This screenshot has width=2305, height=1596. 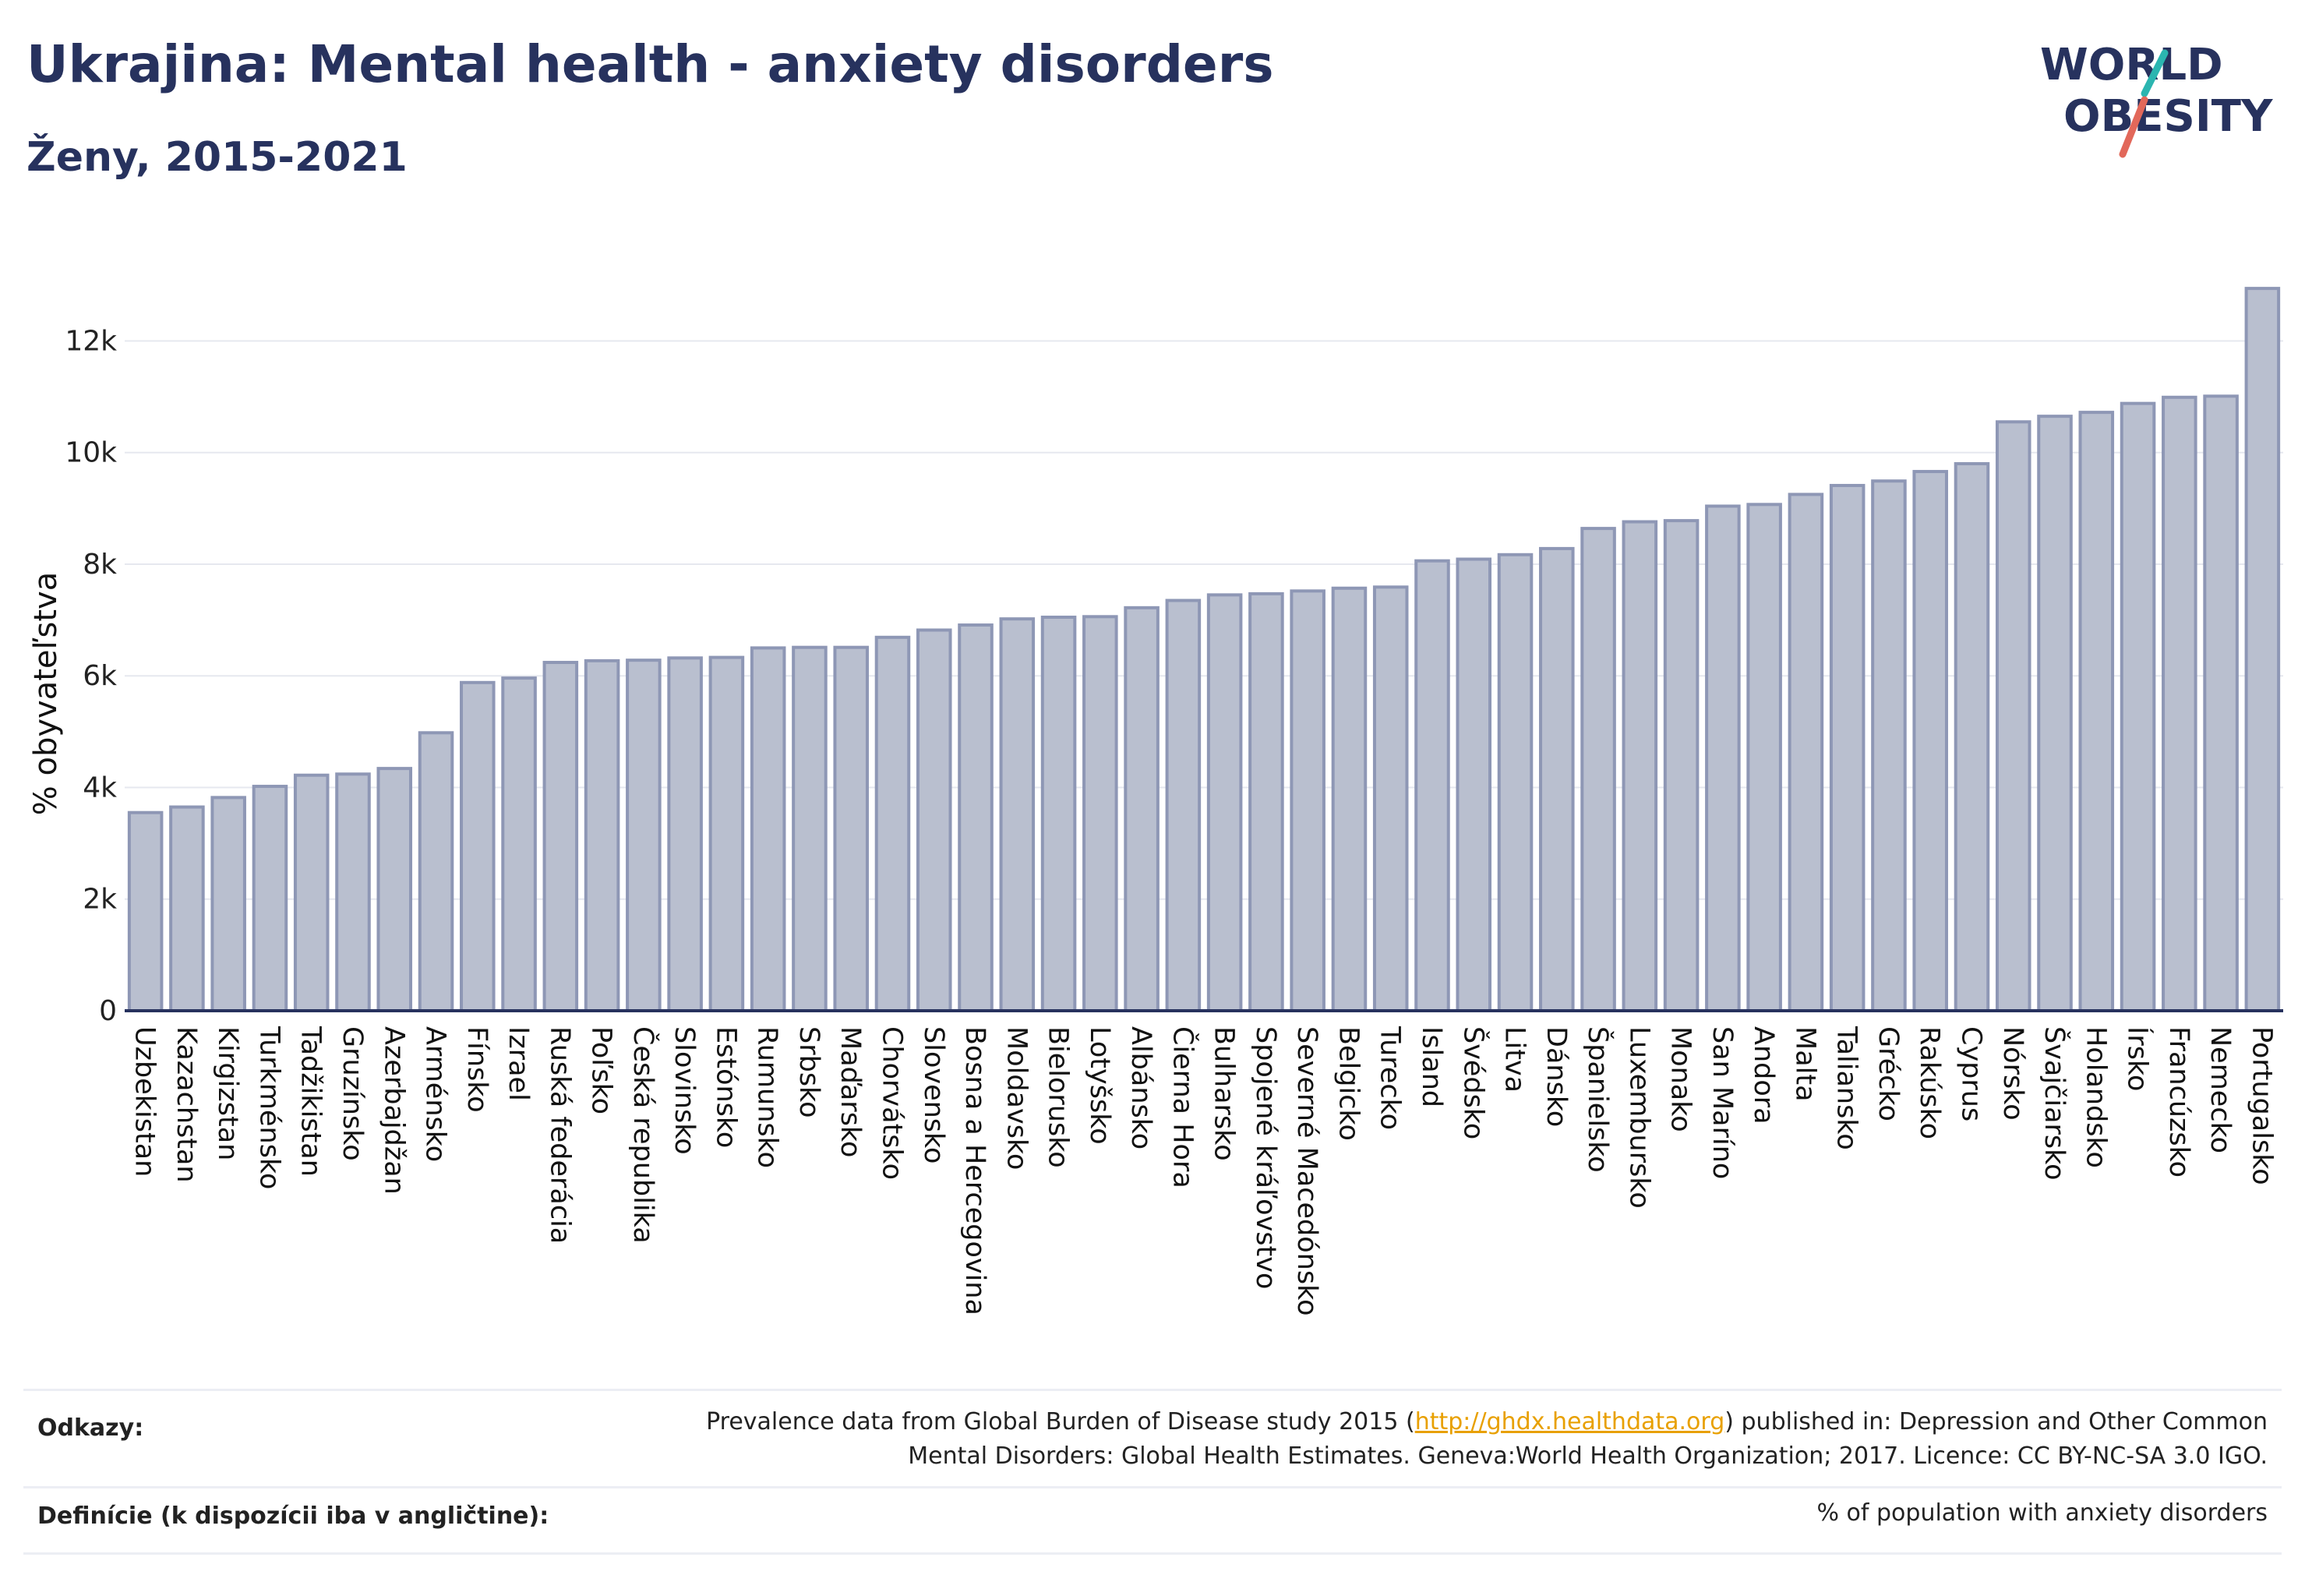 I want to click on x-category-label: Holandsko, so click(x=2095, y=1097).